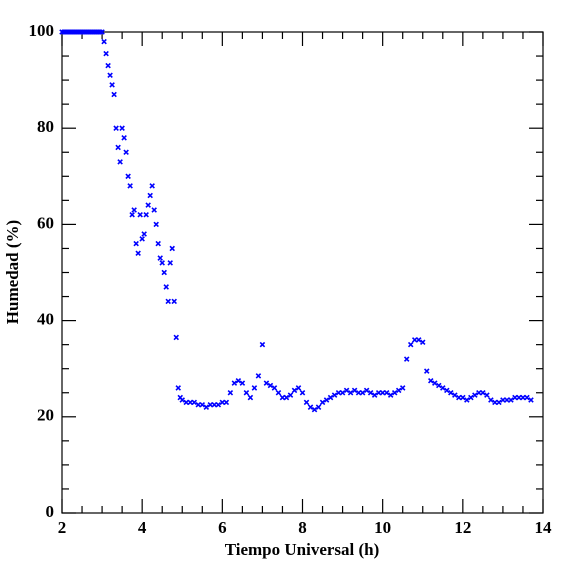  Describe the element at coordinates (382, 527) in the screenshot. I see `x-tick-label: 10` at that location.